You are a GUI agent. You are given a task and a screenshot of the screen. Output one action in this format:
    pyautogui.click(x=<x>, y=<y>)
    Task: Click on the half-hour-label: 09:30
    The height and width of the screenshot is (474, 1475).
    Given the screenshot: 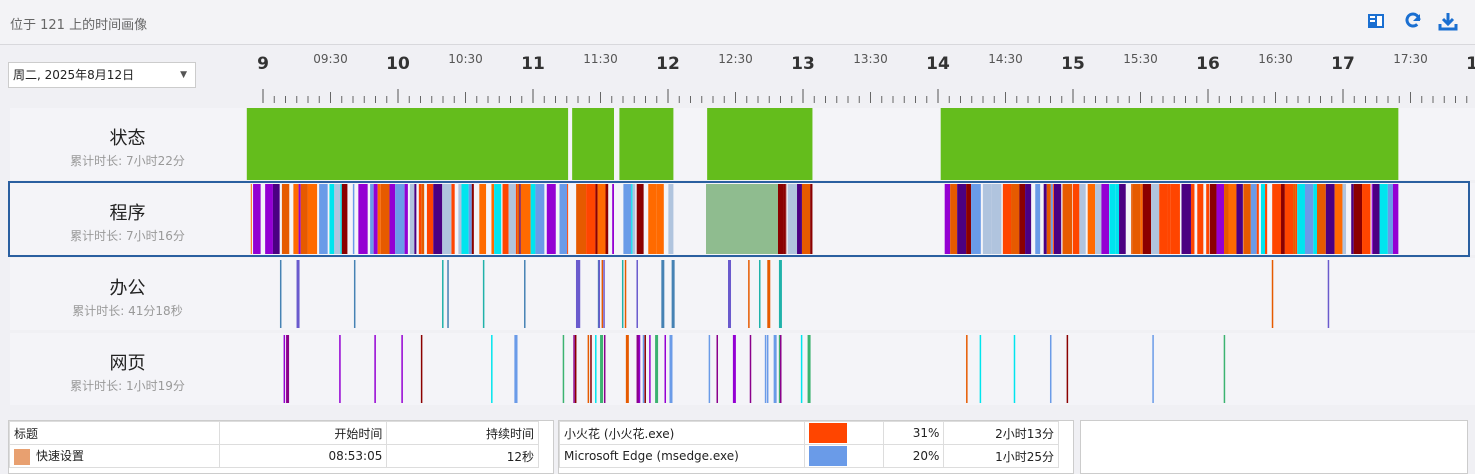 What is the action you would take?
    pyautogui.click(x=330, y=59)
    